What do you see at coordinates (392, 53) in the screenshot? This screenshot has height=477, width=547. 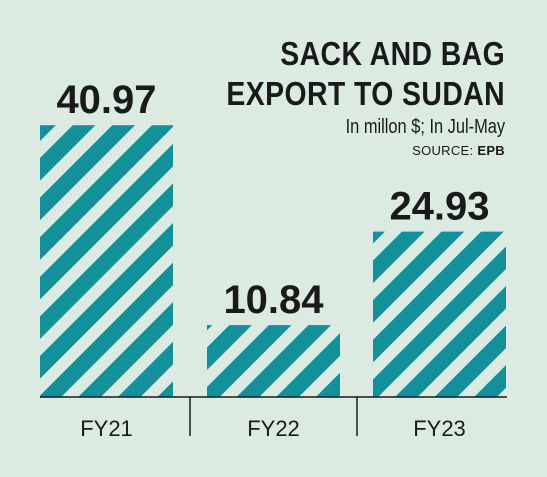 I see `chart-title-line-1: SACK AND BAG` at bounding box center [392, 53].